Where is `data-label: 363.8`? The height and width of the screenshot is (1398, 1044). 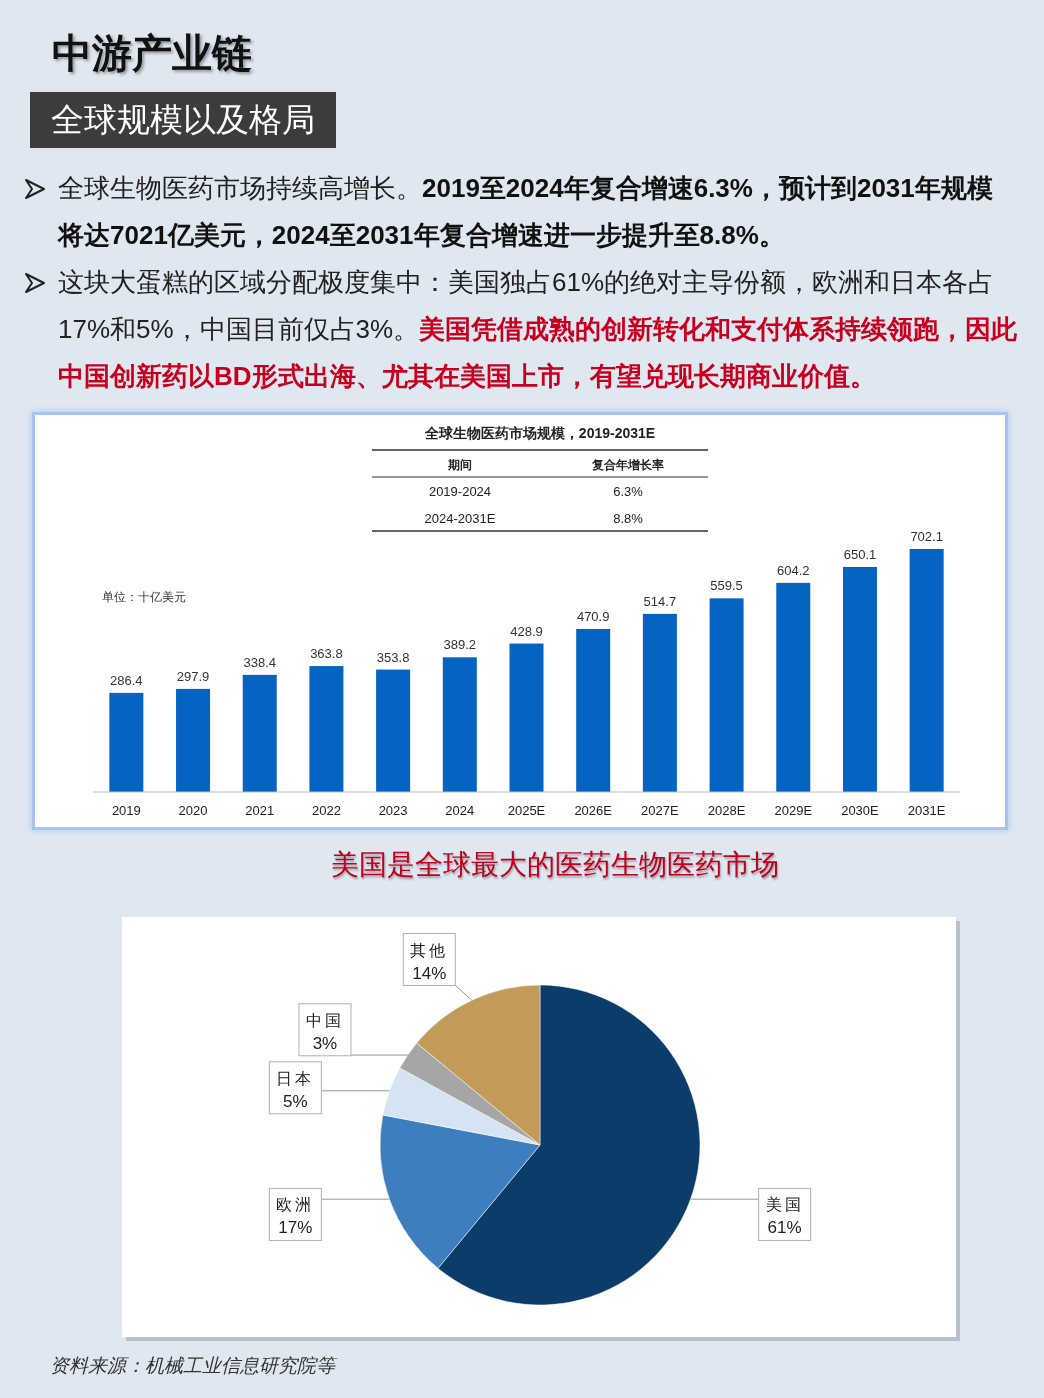
data-label: 363.8 is located at coordinates (326, 654).